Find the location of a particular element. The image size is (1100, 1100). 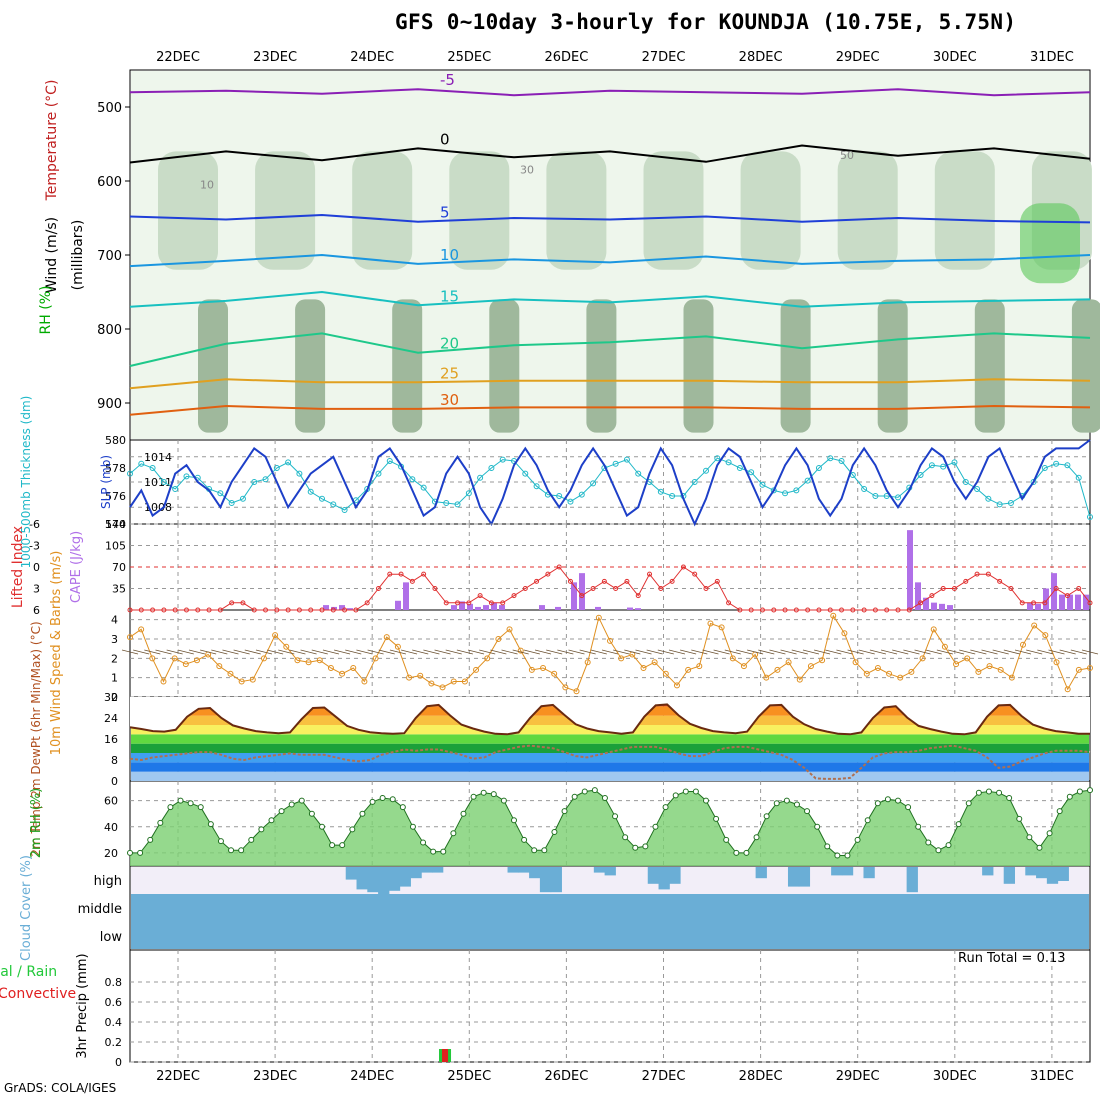

temperature-contour is located at coordinates (610, 299).